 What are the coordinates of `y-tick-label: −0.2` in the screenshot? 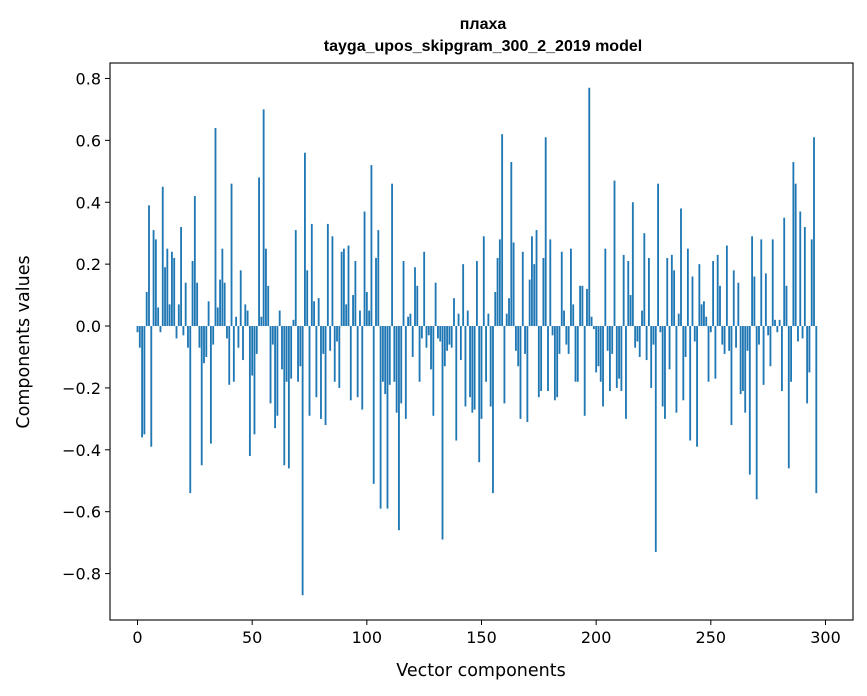 It's located at (81, 388).